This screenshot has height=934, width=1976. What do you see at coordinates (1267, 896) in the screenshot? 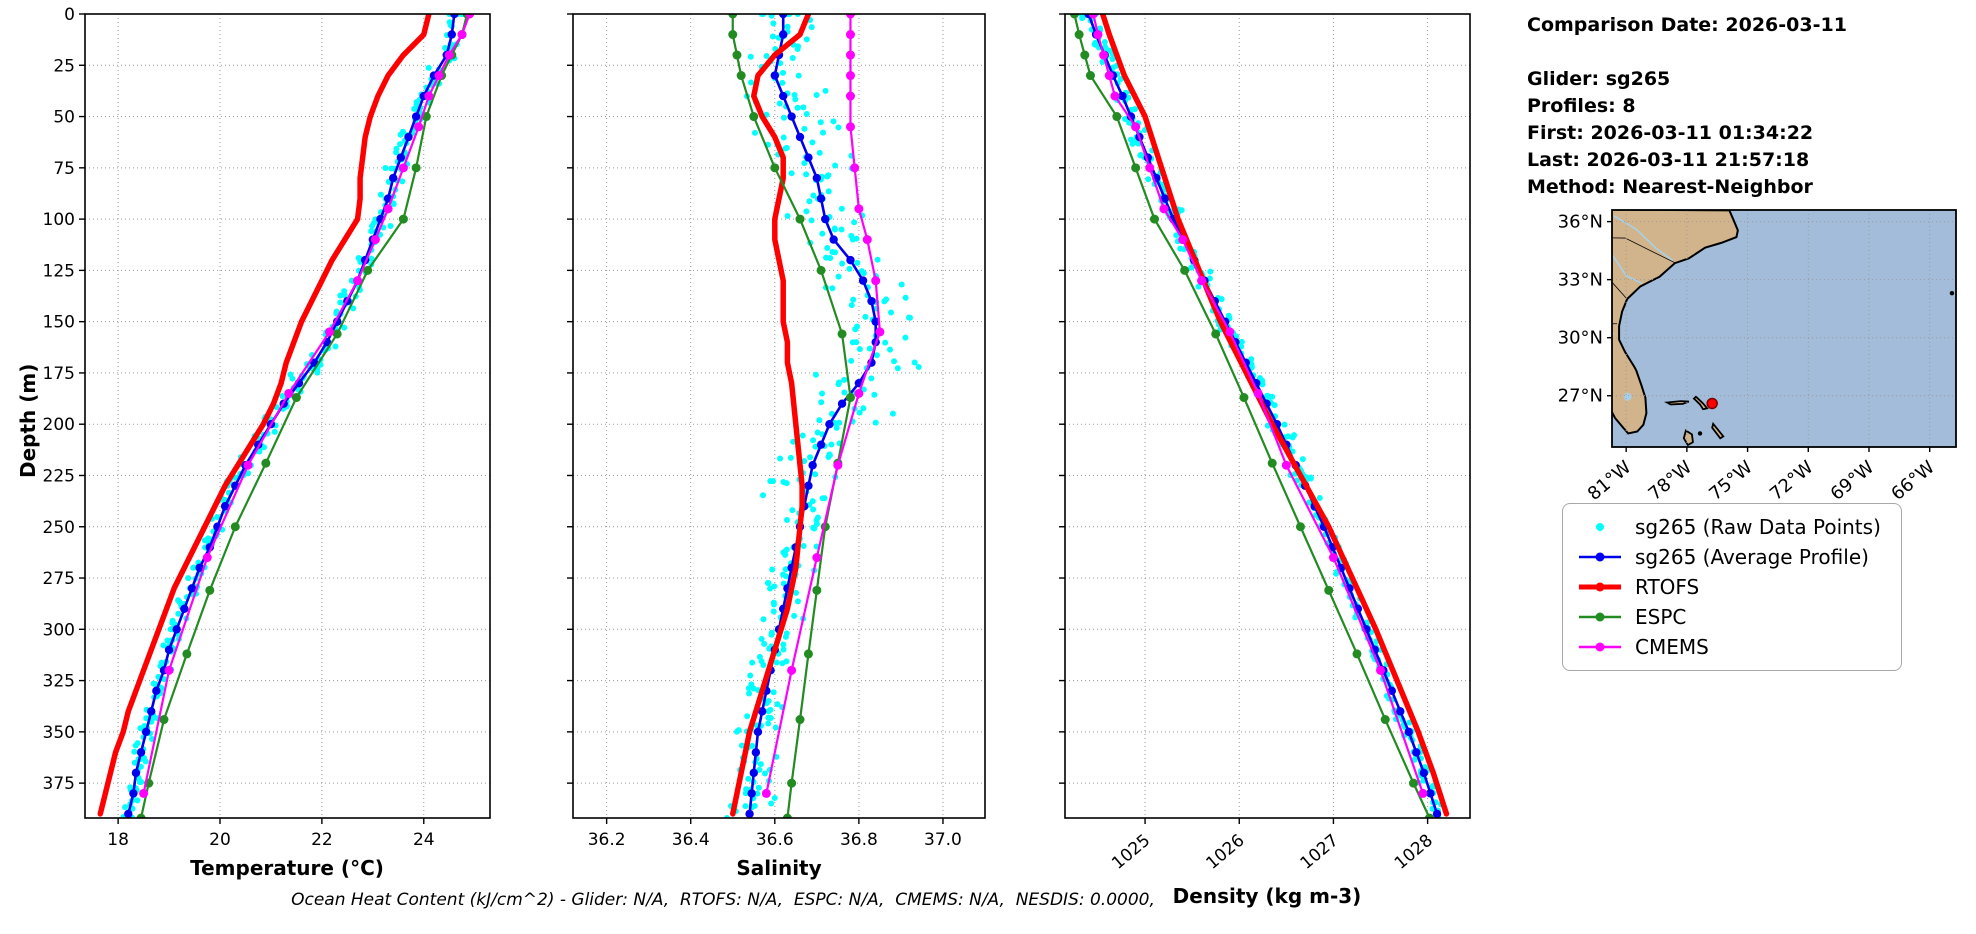
I see `density-axis-label: Density (kg m-3)` at bounding box center [1267, 896].